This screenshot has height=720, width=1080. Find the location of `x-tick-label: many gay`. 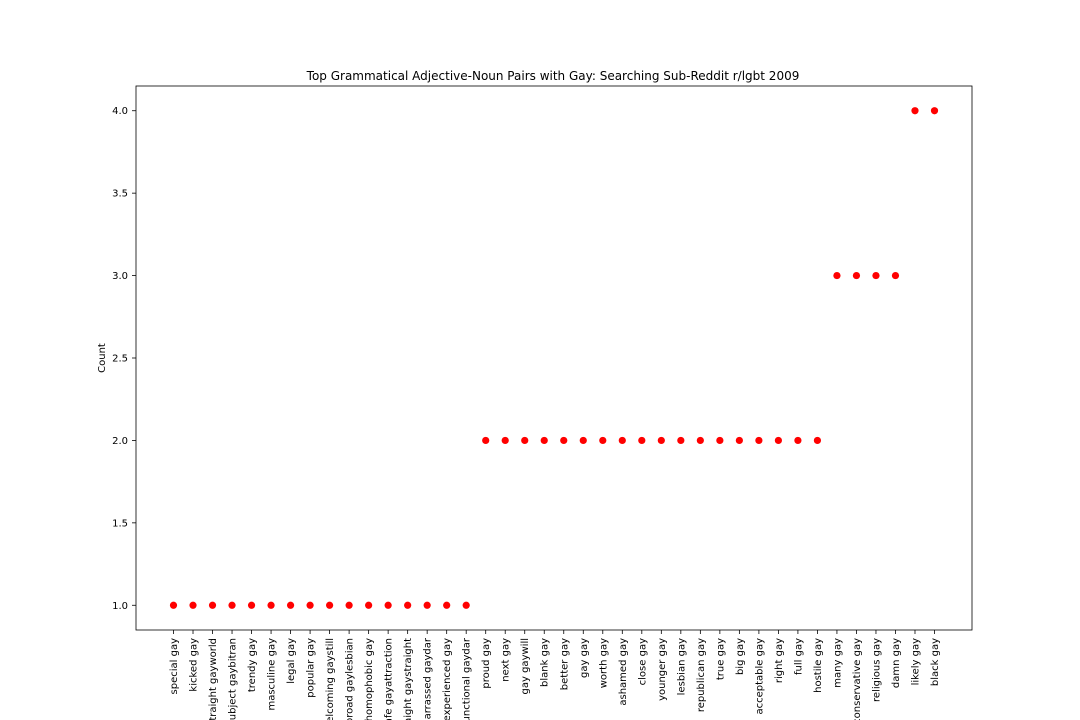

x-tick-label: many gay is located at coordinates (837, 663).